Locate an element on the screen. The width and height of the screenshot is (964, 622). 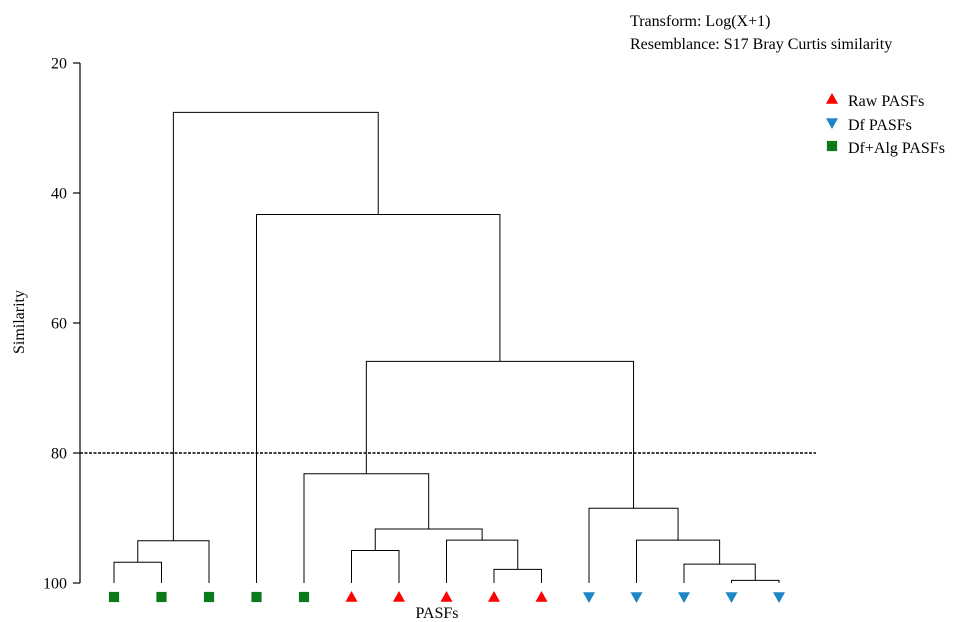
legend-marker-df-alg-pasfs is located at coordinates (832, 146).